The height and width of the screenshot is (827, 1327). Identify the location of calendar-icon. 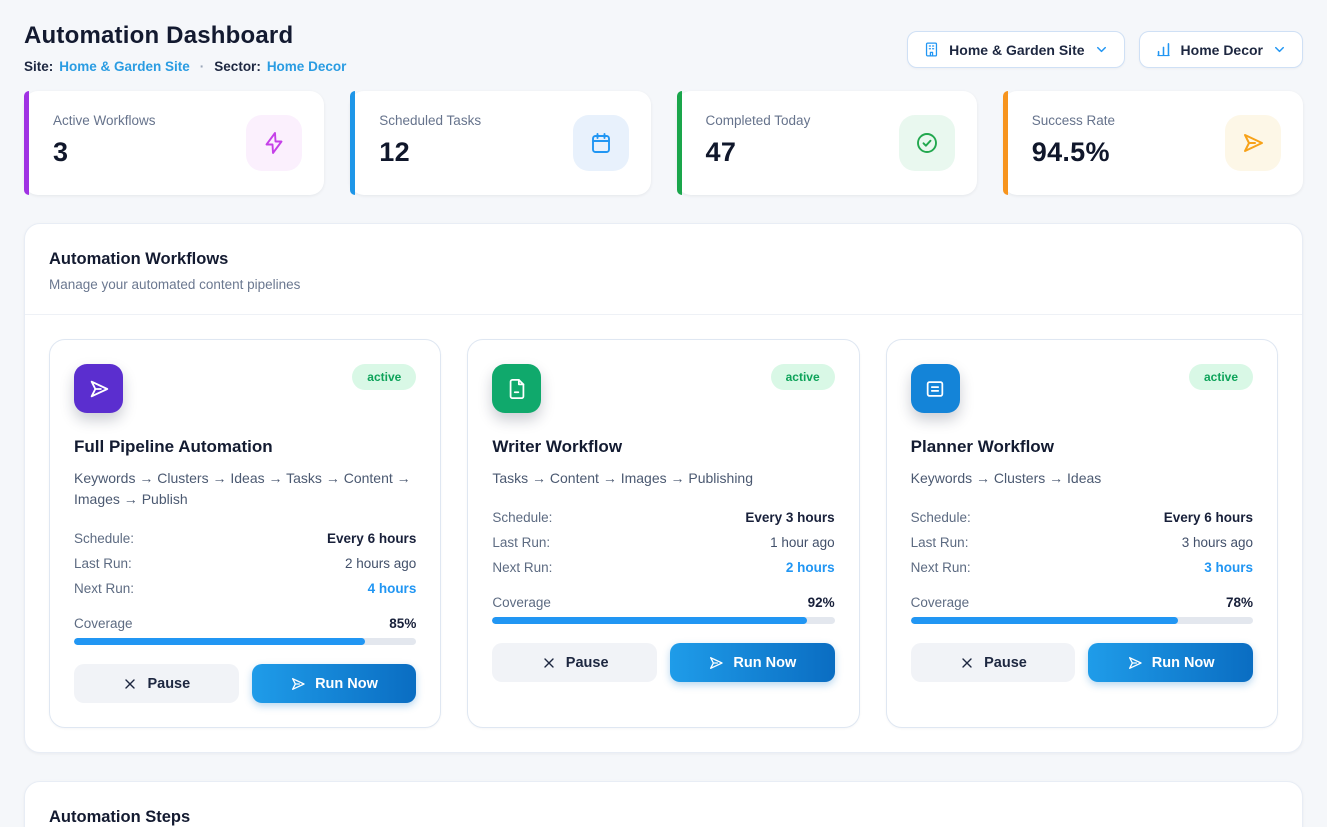
(600, 143).